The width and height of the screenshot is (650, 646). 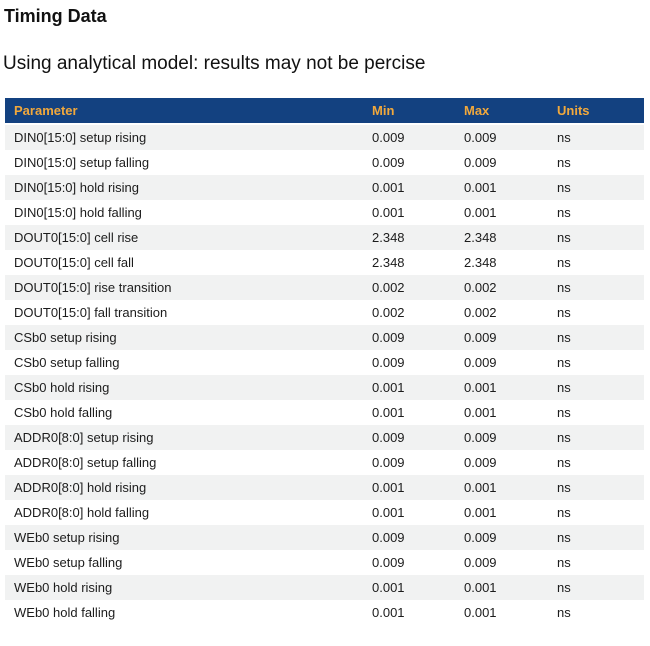 What do you see at coordinates (324, 312) in the screenshot?
I see `table-row: DOUT0[15:0] fall transition 0.002 0.002 ns` at bounding box center [324, 312].